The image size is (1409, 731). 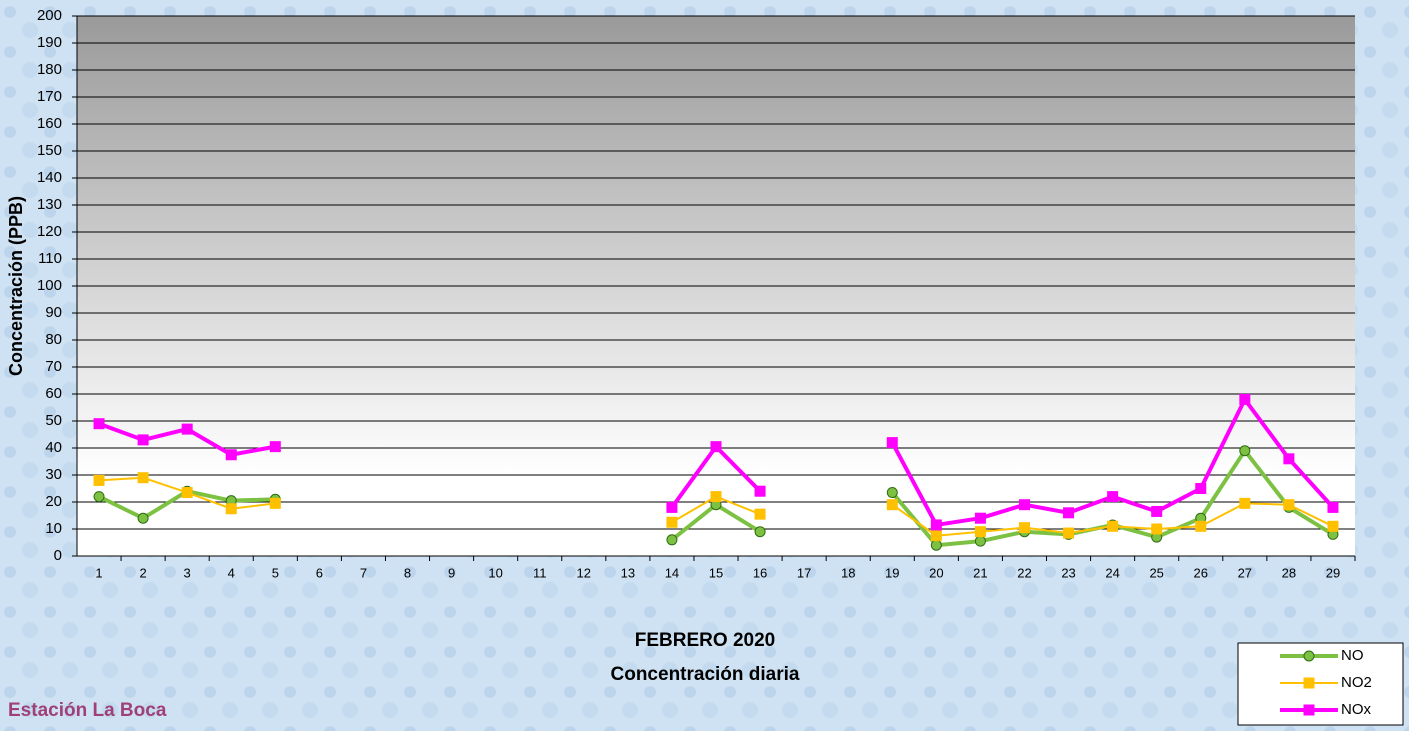 I want to click on x-tick-label: 10, so click(x=495, y=572).